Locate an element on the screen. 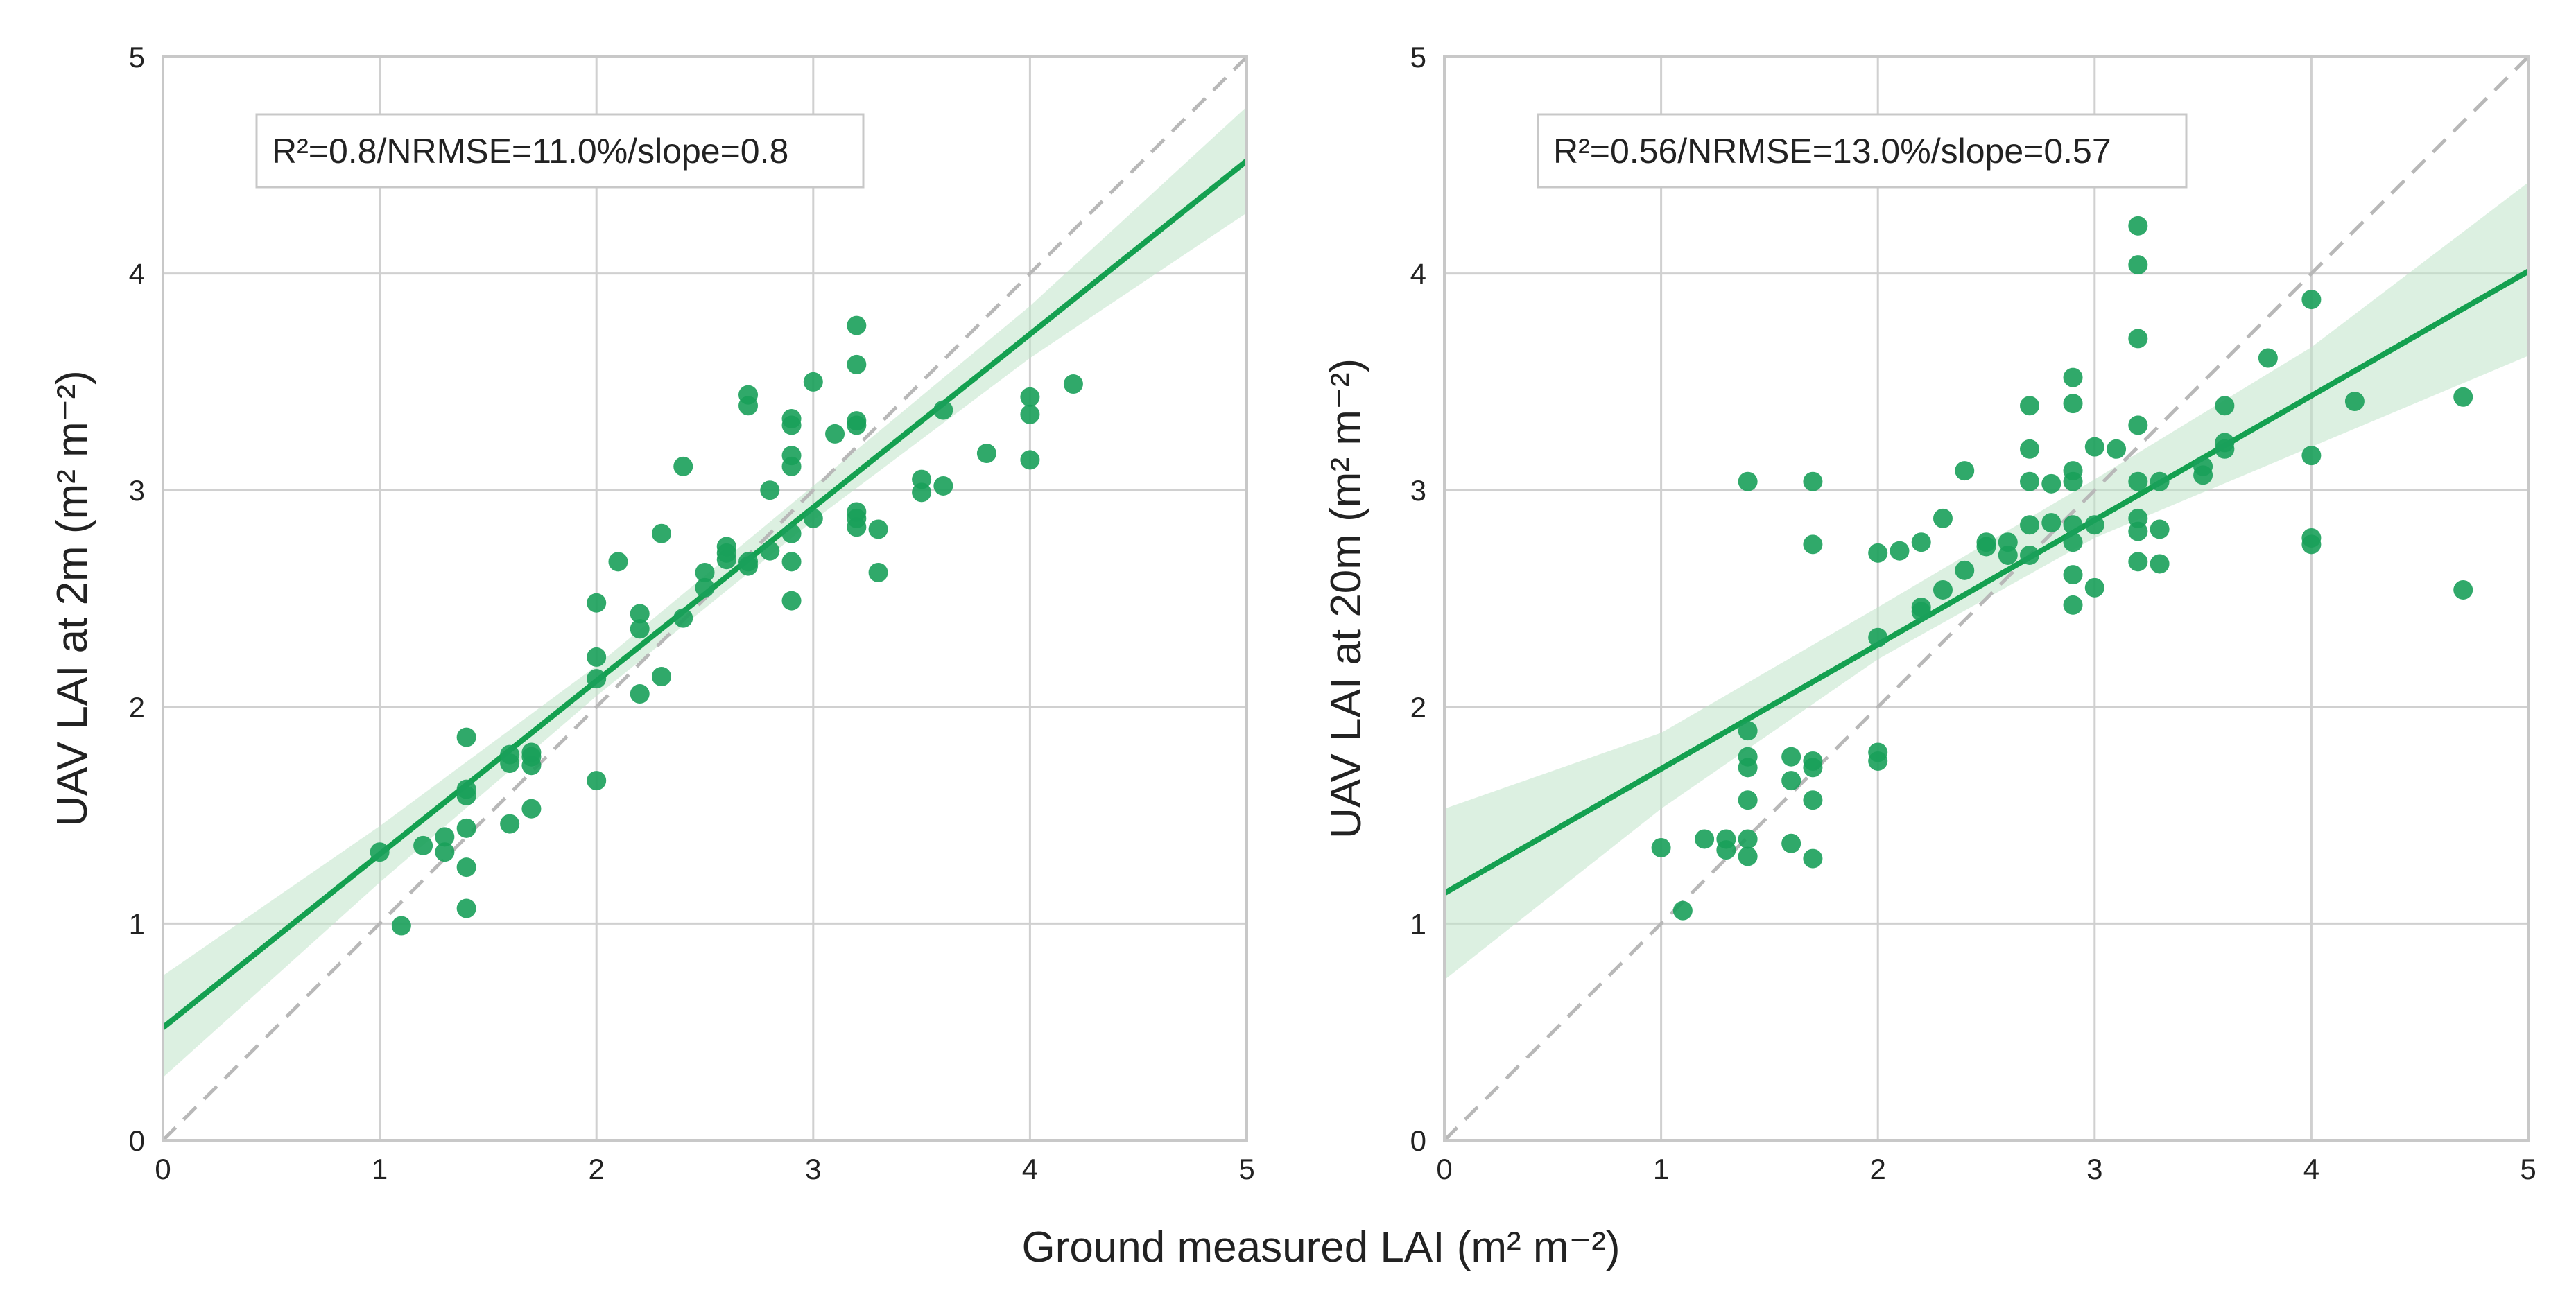  stats-annotation-box is located at coordinates (1862, 151).